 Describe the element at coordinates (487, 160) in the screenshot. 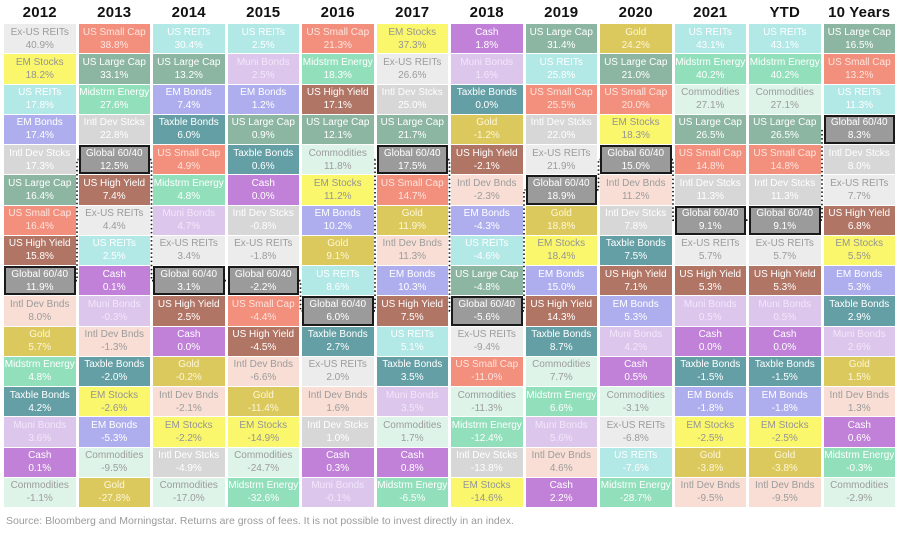

I see `asset-cell-us-high-yield: US High Yield -2.1%` at that location.